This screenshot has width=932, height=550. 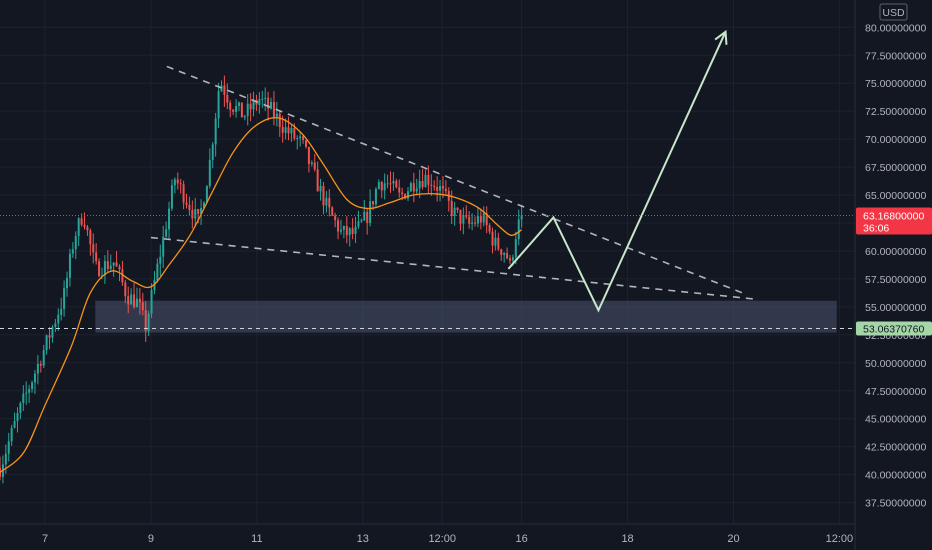 I want to click on x-tick-label: 18, so click(x=627, y=539).